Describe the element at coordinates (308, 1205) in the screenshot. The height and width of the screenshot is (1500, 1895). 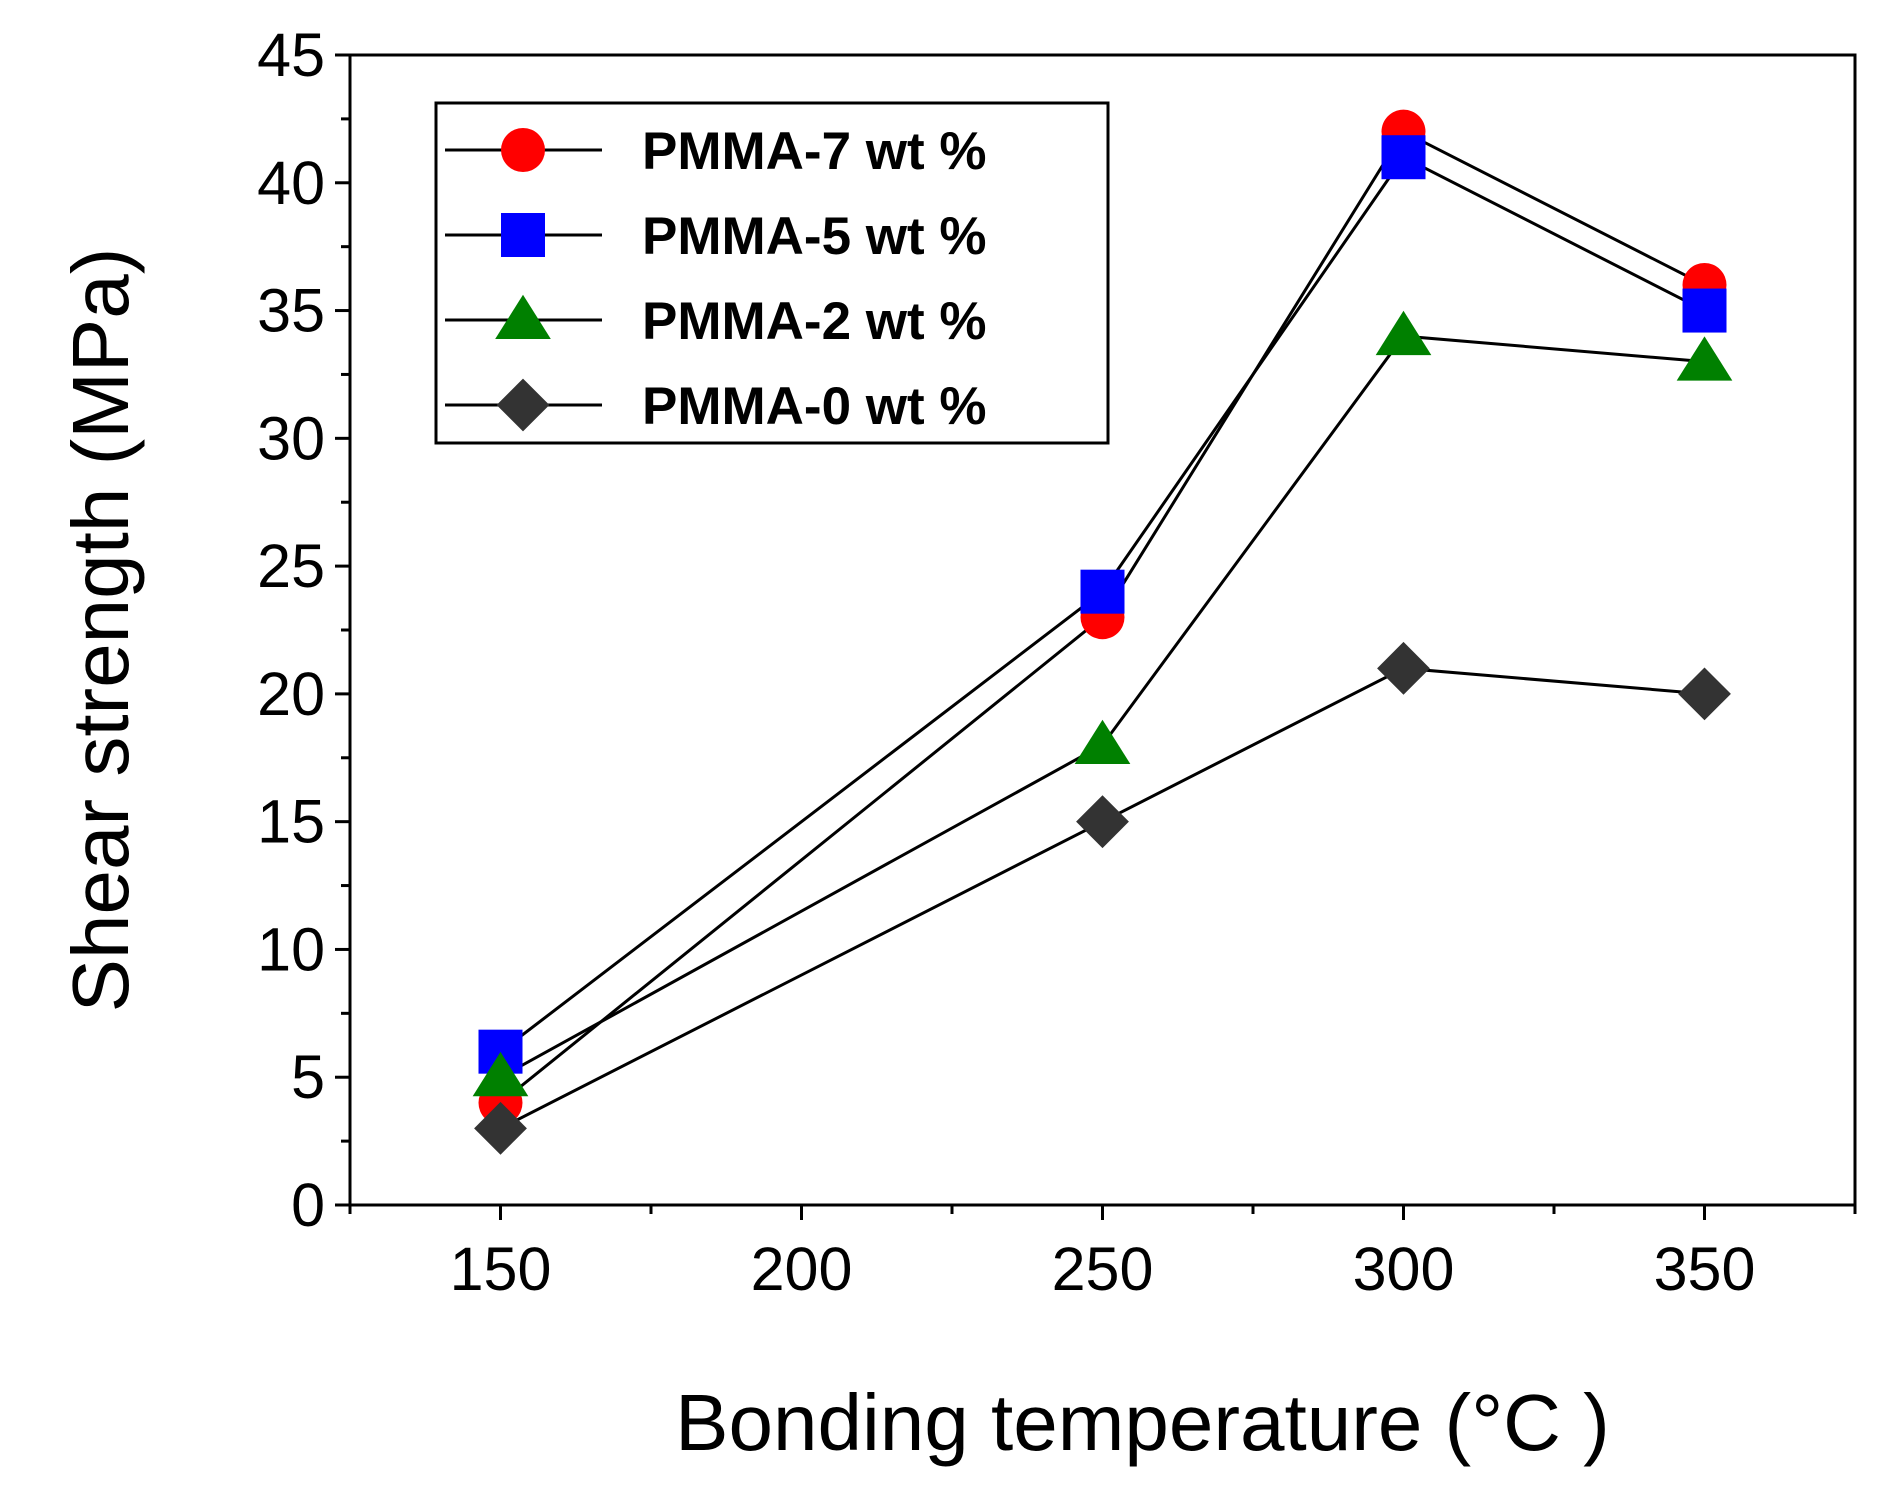
I see `y-tick-label: 0` at that location.